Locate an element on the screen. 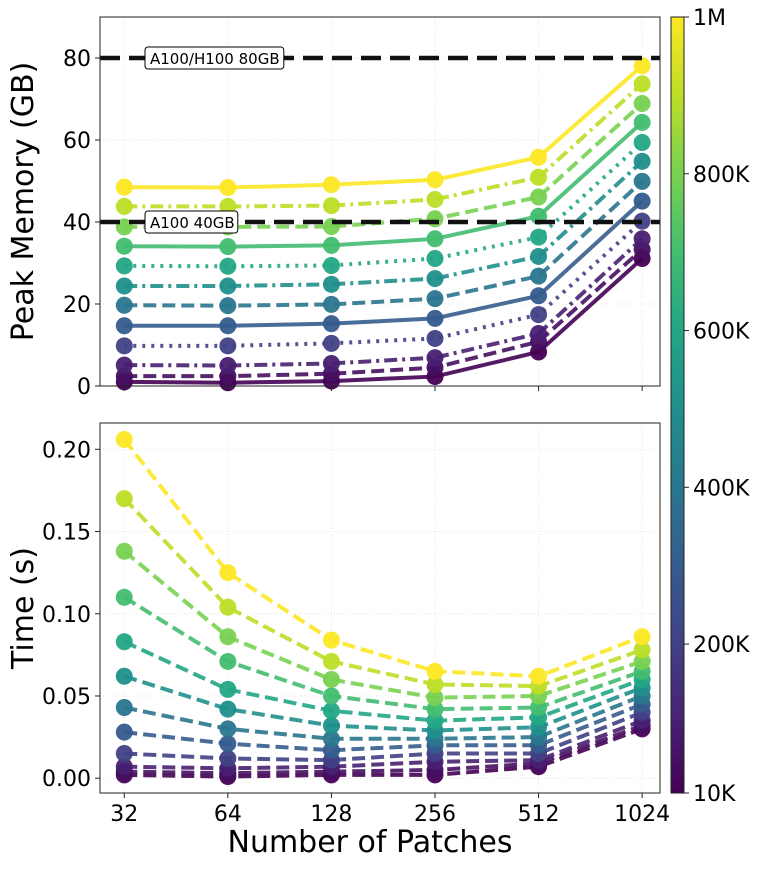 The image size is (762, 869). reference-label: A100/H100 80GB is located at coordinates (215, 59).